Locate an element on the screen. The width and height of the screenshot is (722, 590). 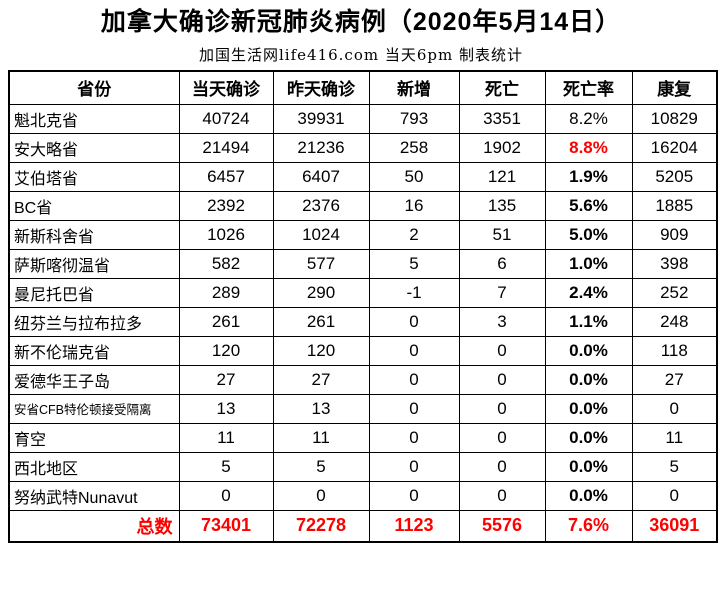
yesterday-cell: 39931 is located at coordinates (321, 118).